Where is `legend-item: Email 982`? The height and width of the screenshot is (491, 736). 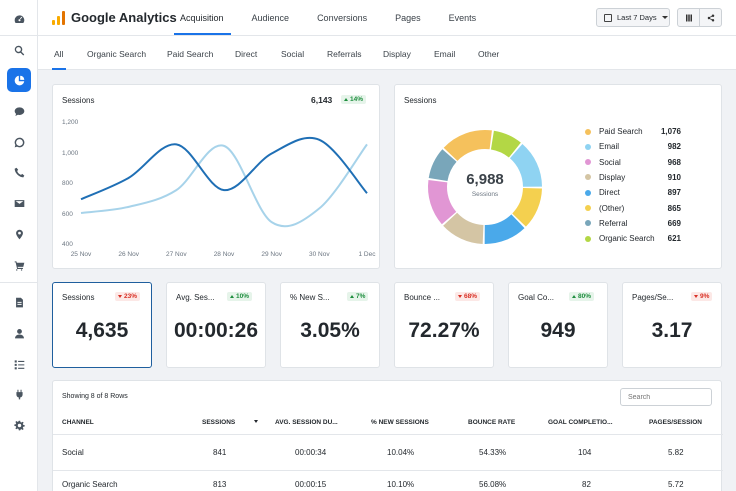
legend-item: Email 982 is located at coordinates (633, 146).